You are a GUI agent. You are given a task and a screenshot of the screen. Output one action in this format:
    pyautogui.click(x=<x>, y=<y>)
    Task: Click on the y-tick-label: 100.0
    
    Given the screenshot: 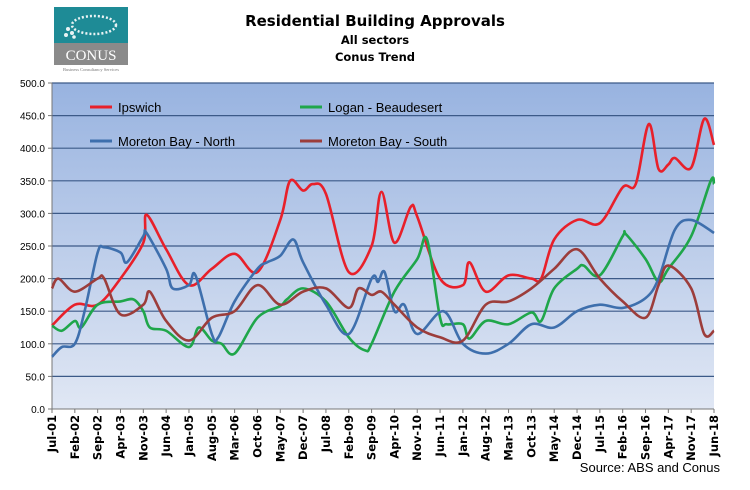 What is the action you would take?
    pyautogui.click(x=32, y=345)
    